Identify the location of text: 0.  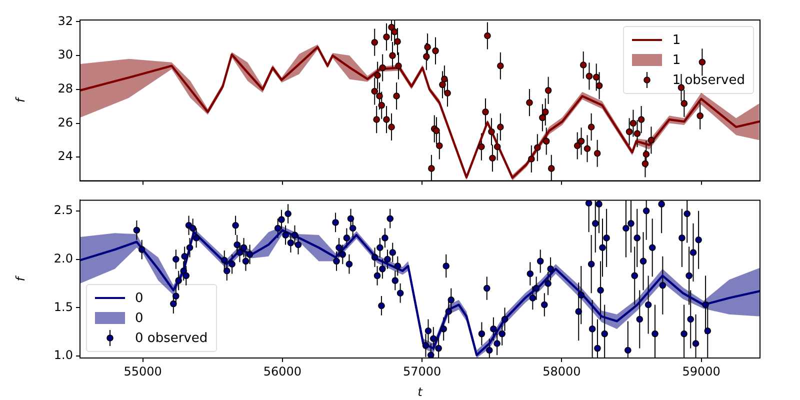
(139, 318).